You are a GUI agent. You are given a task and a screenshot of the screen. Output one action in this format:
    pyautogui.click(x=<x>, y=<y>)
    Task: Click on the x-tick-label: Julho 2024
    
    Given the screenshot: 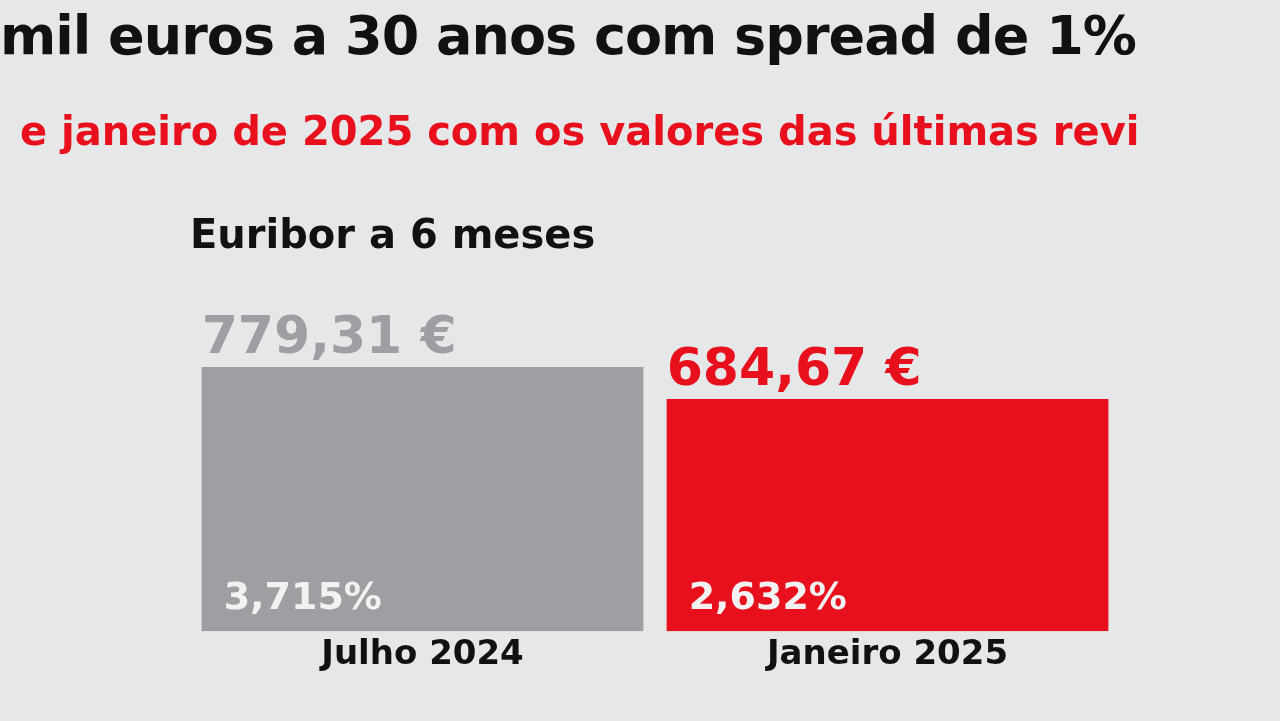 What is the action you would take?
    pyautogui.click(x=421, y=652)
    